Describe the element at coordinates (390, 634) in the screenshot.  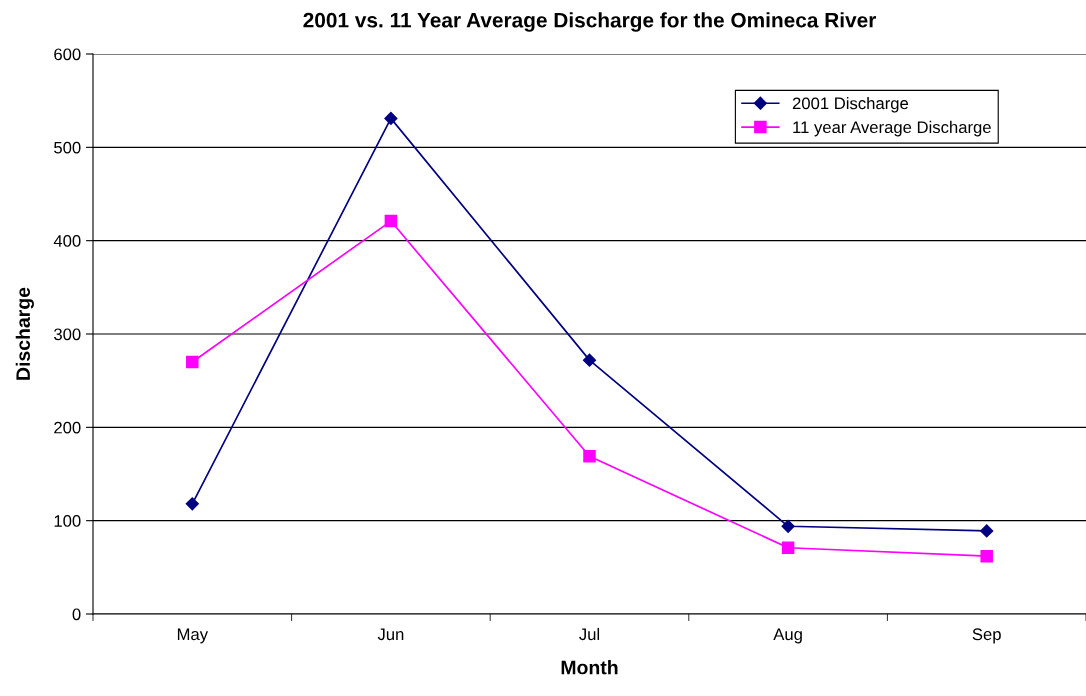
I see `x-tick-label: Jun` at that location.